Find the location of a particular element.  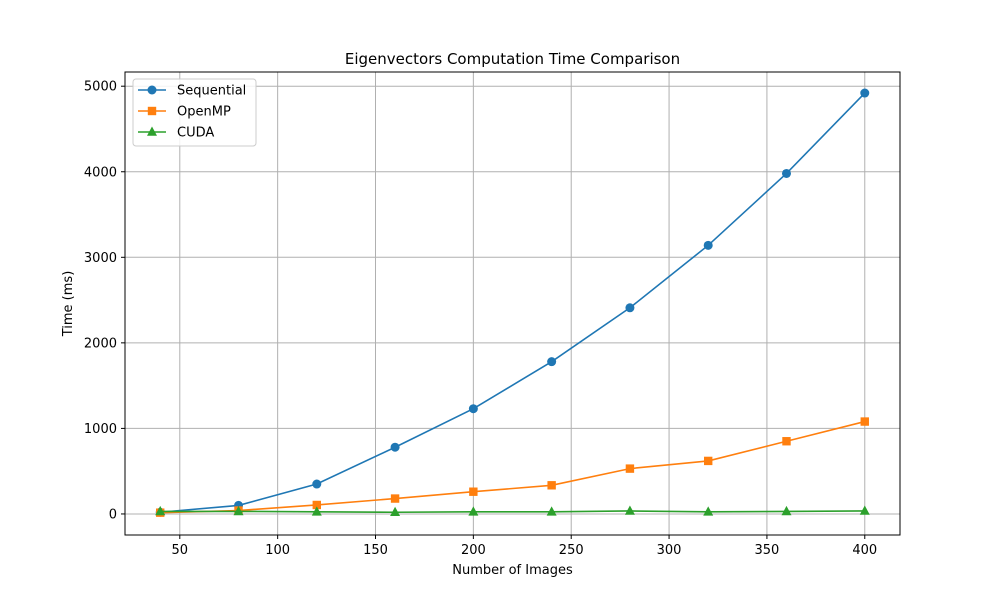

series-cuda is located at coordinates (512, 511).